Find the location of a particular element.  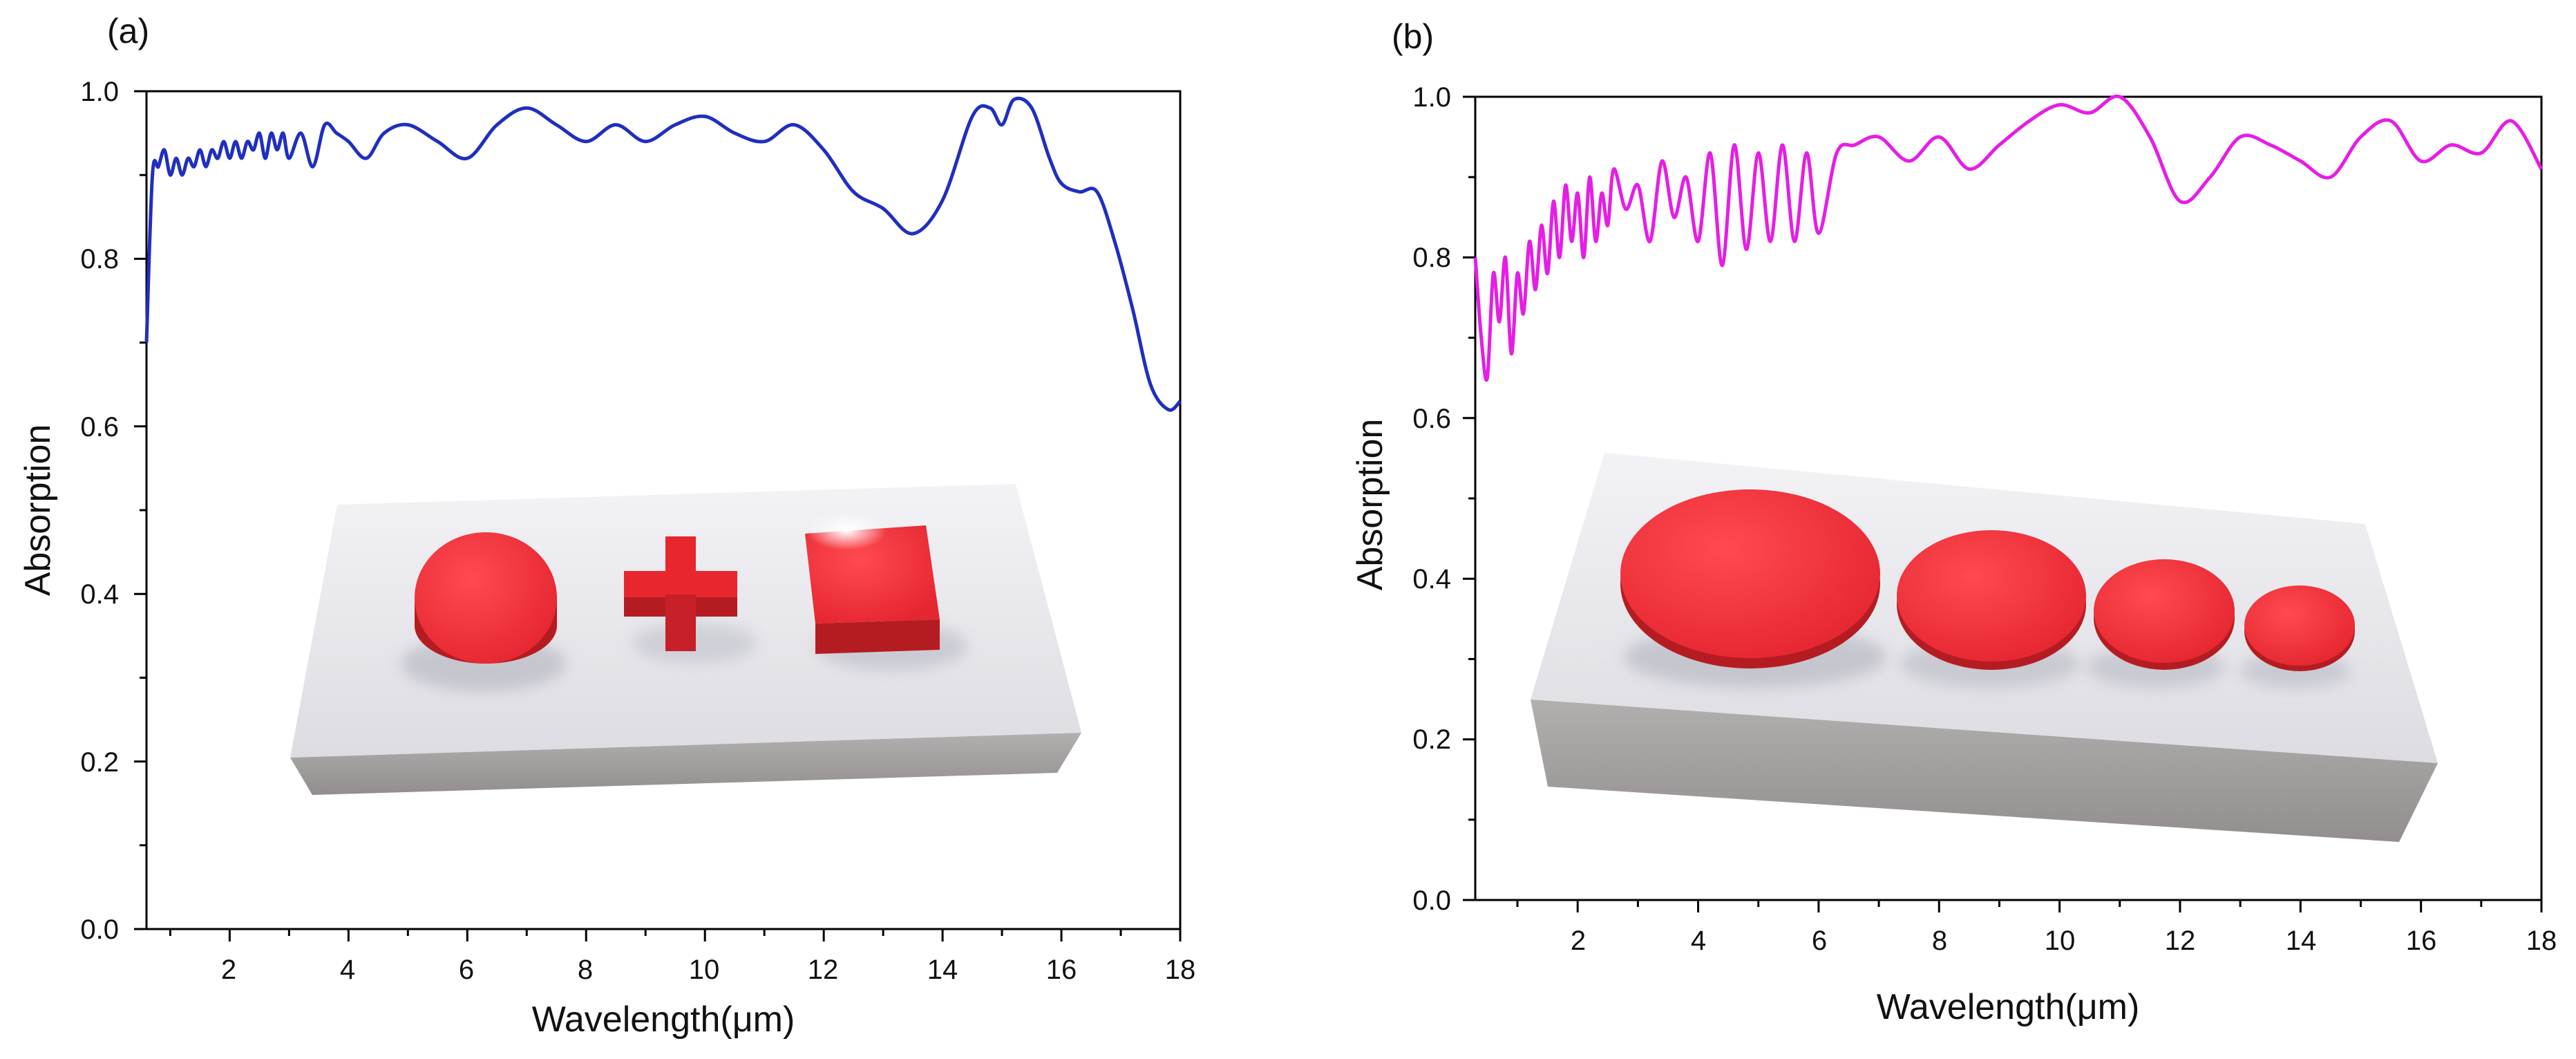

panel-a-label: (a) is located at coordinates (128, 31).